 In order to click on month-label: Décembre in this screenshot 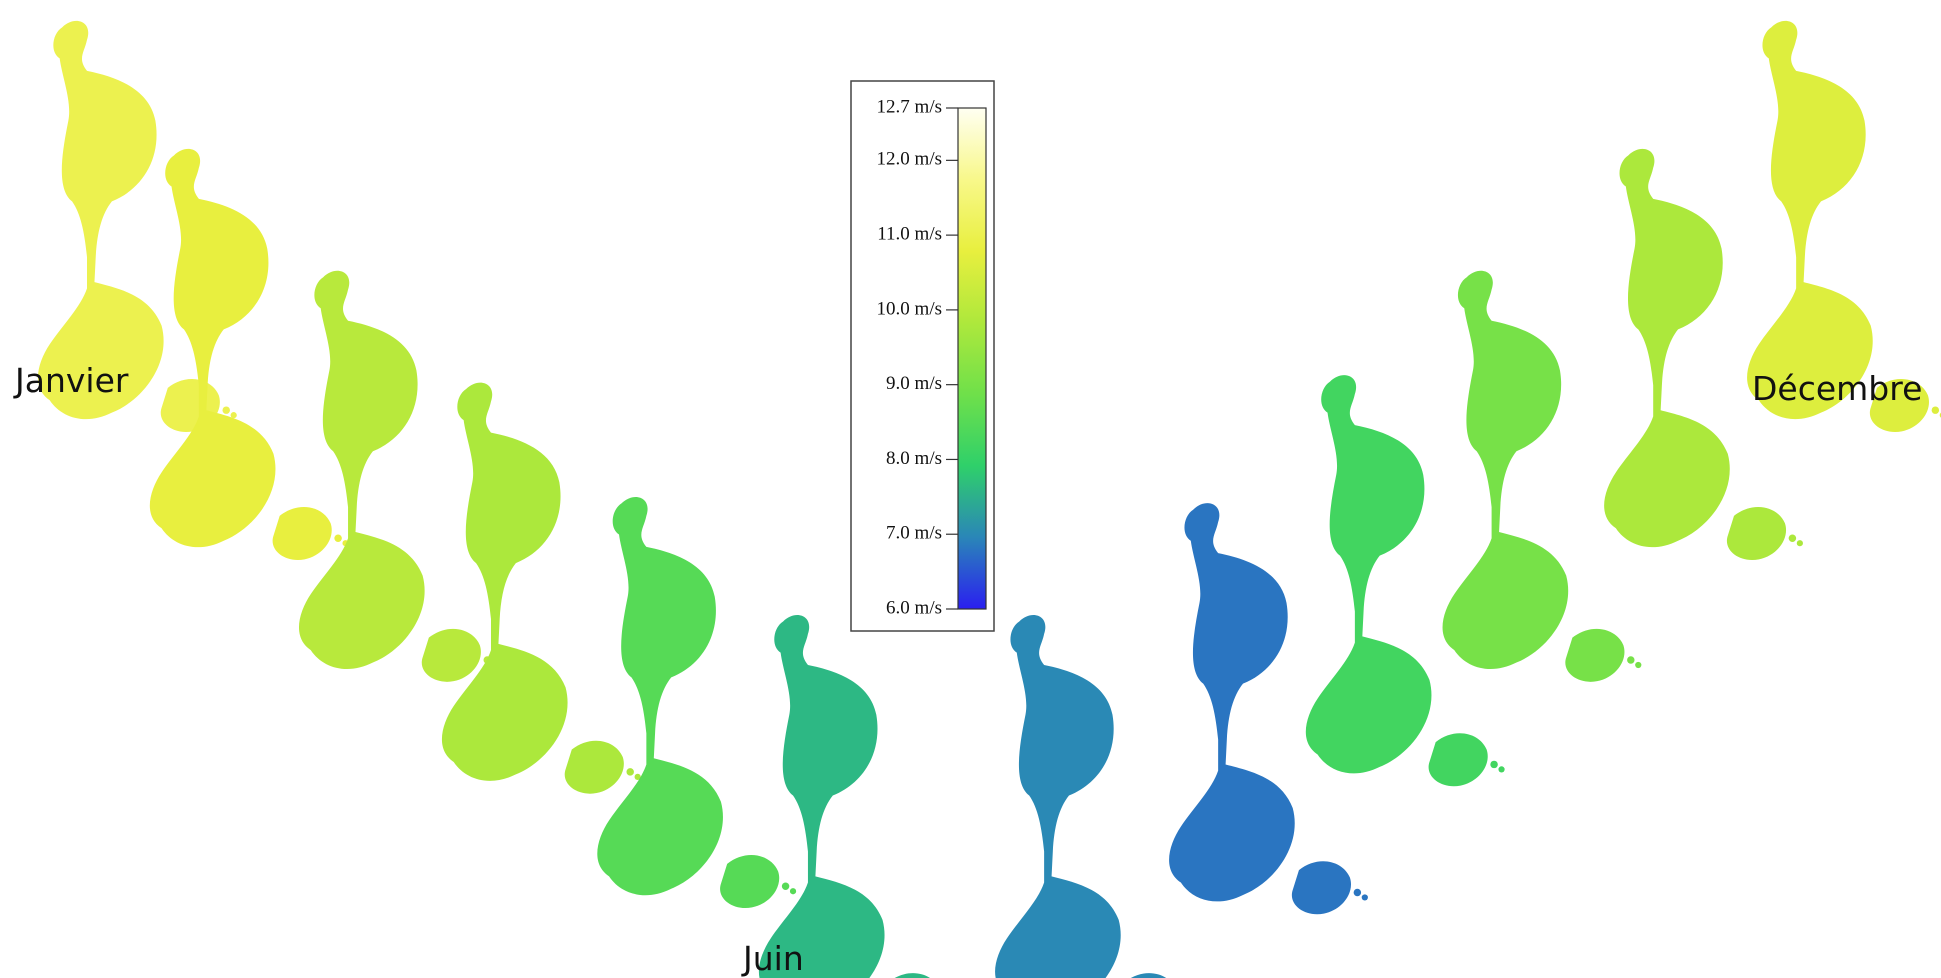, I will do `click(1837, 388)`.